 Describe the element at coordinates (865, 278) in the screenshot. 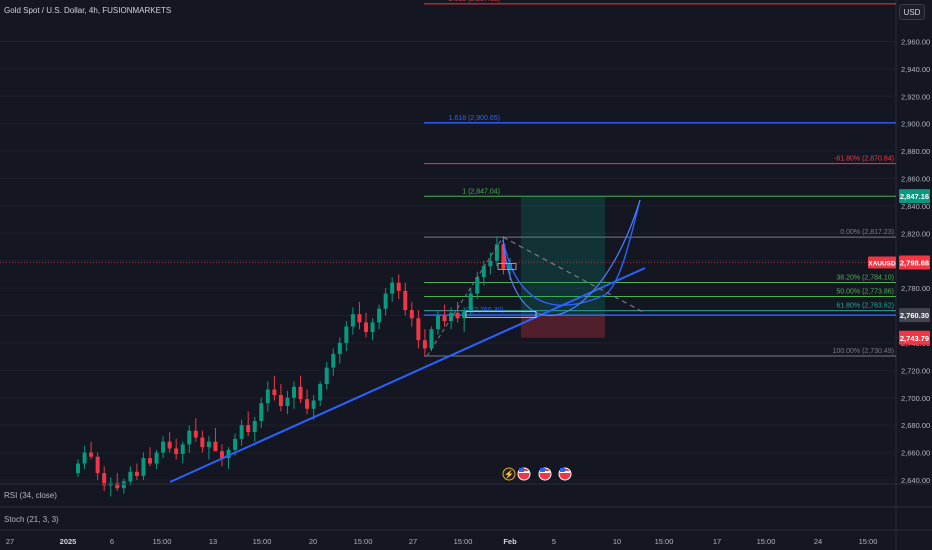

I see `fib-level-label: 38.20% (2,784.10)` at that location.